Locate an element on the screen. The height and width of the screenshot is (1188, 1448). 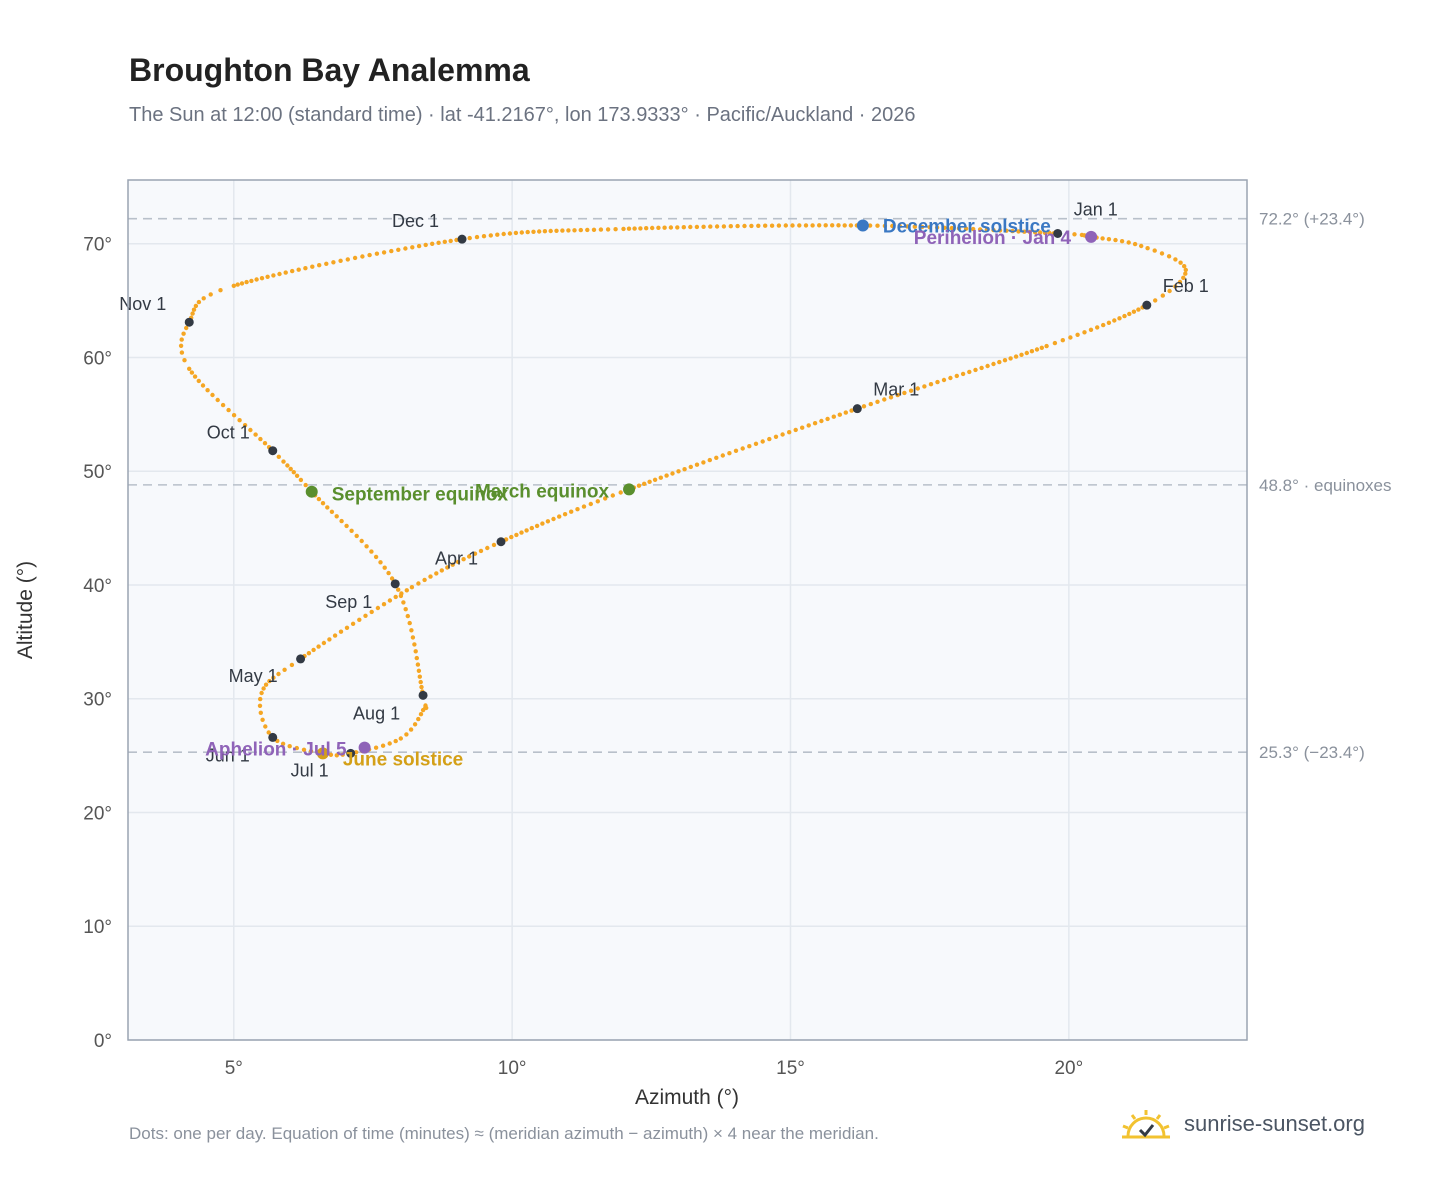
chart-title: Broughton Bay Analemma is located at coordinates (329, 70).